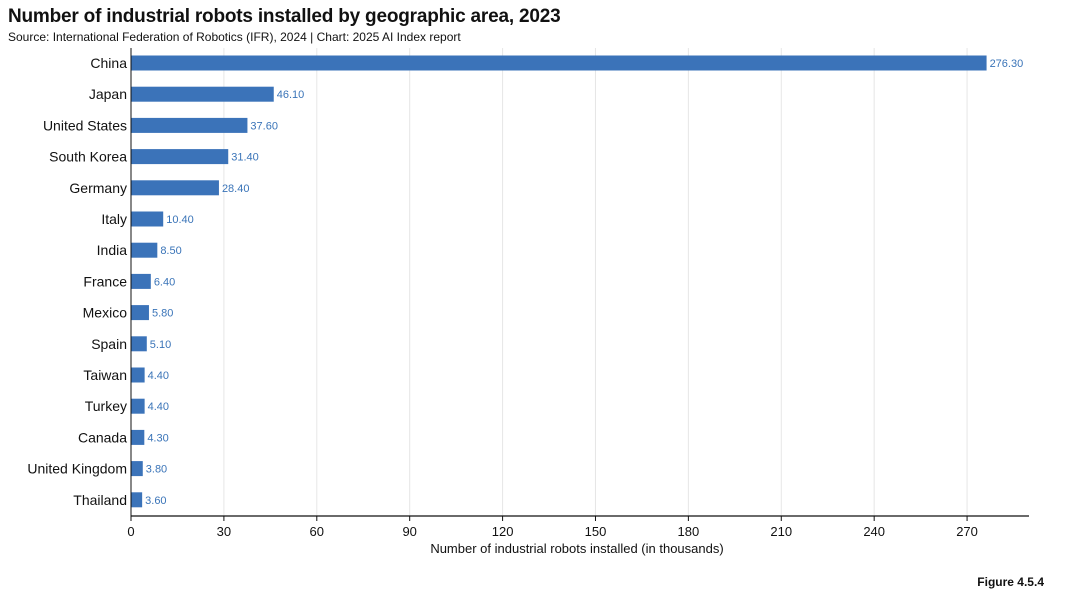 The width and height of the screenshot is (1080, 598). I want to click on bar-japan, so click(202, 94).